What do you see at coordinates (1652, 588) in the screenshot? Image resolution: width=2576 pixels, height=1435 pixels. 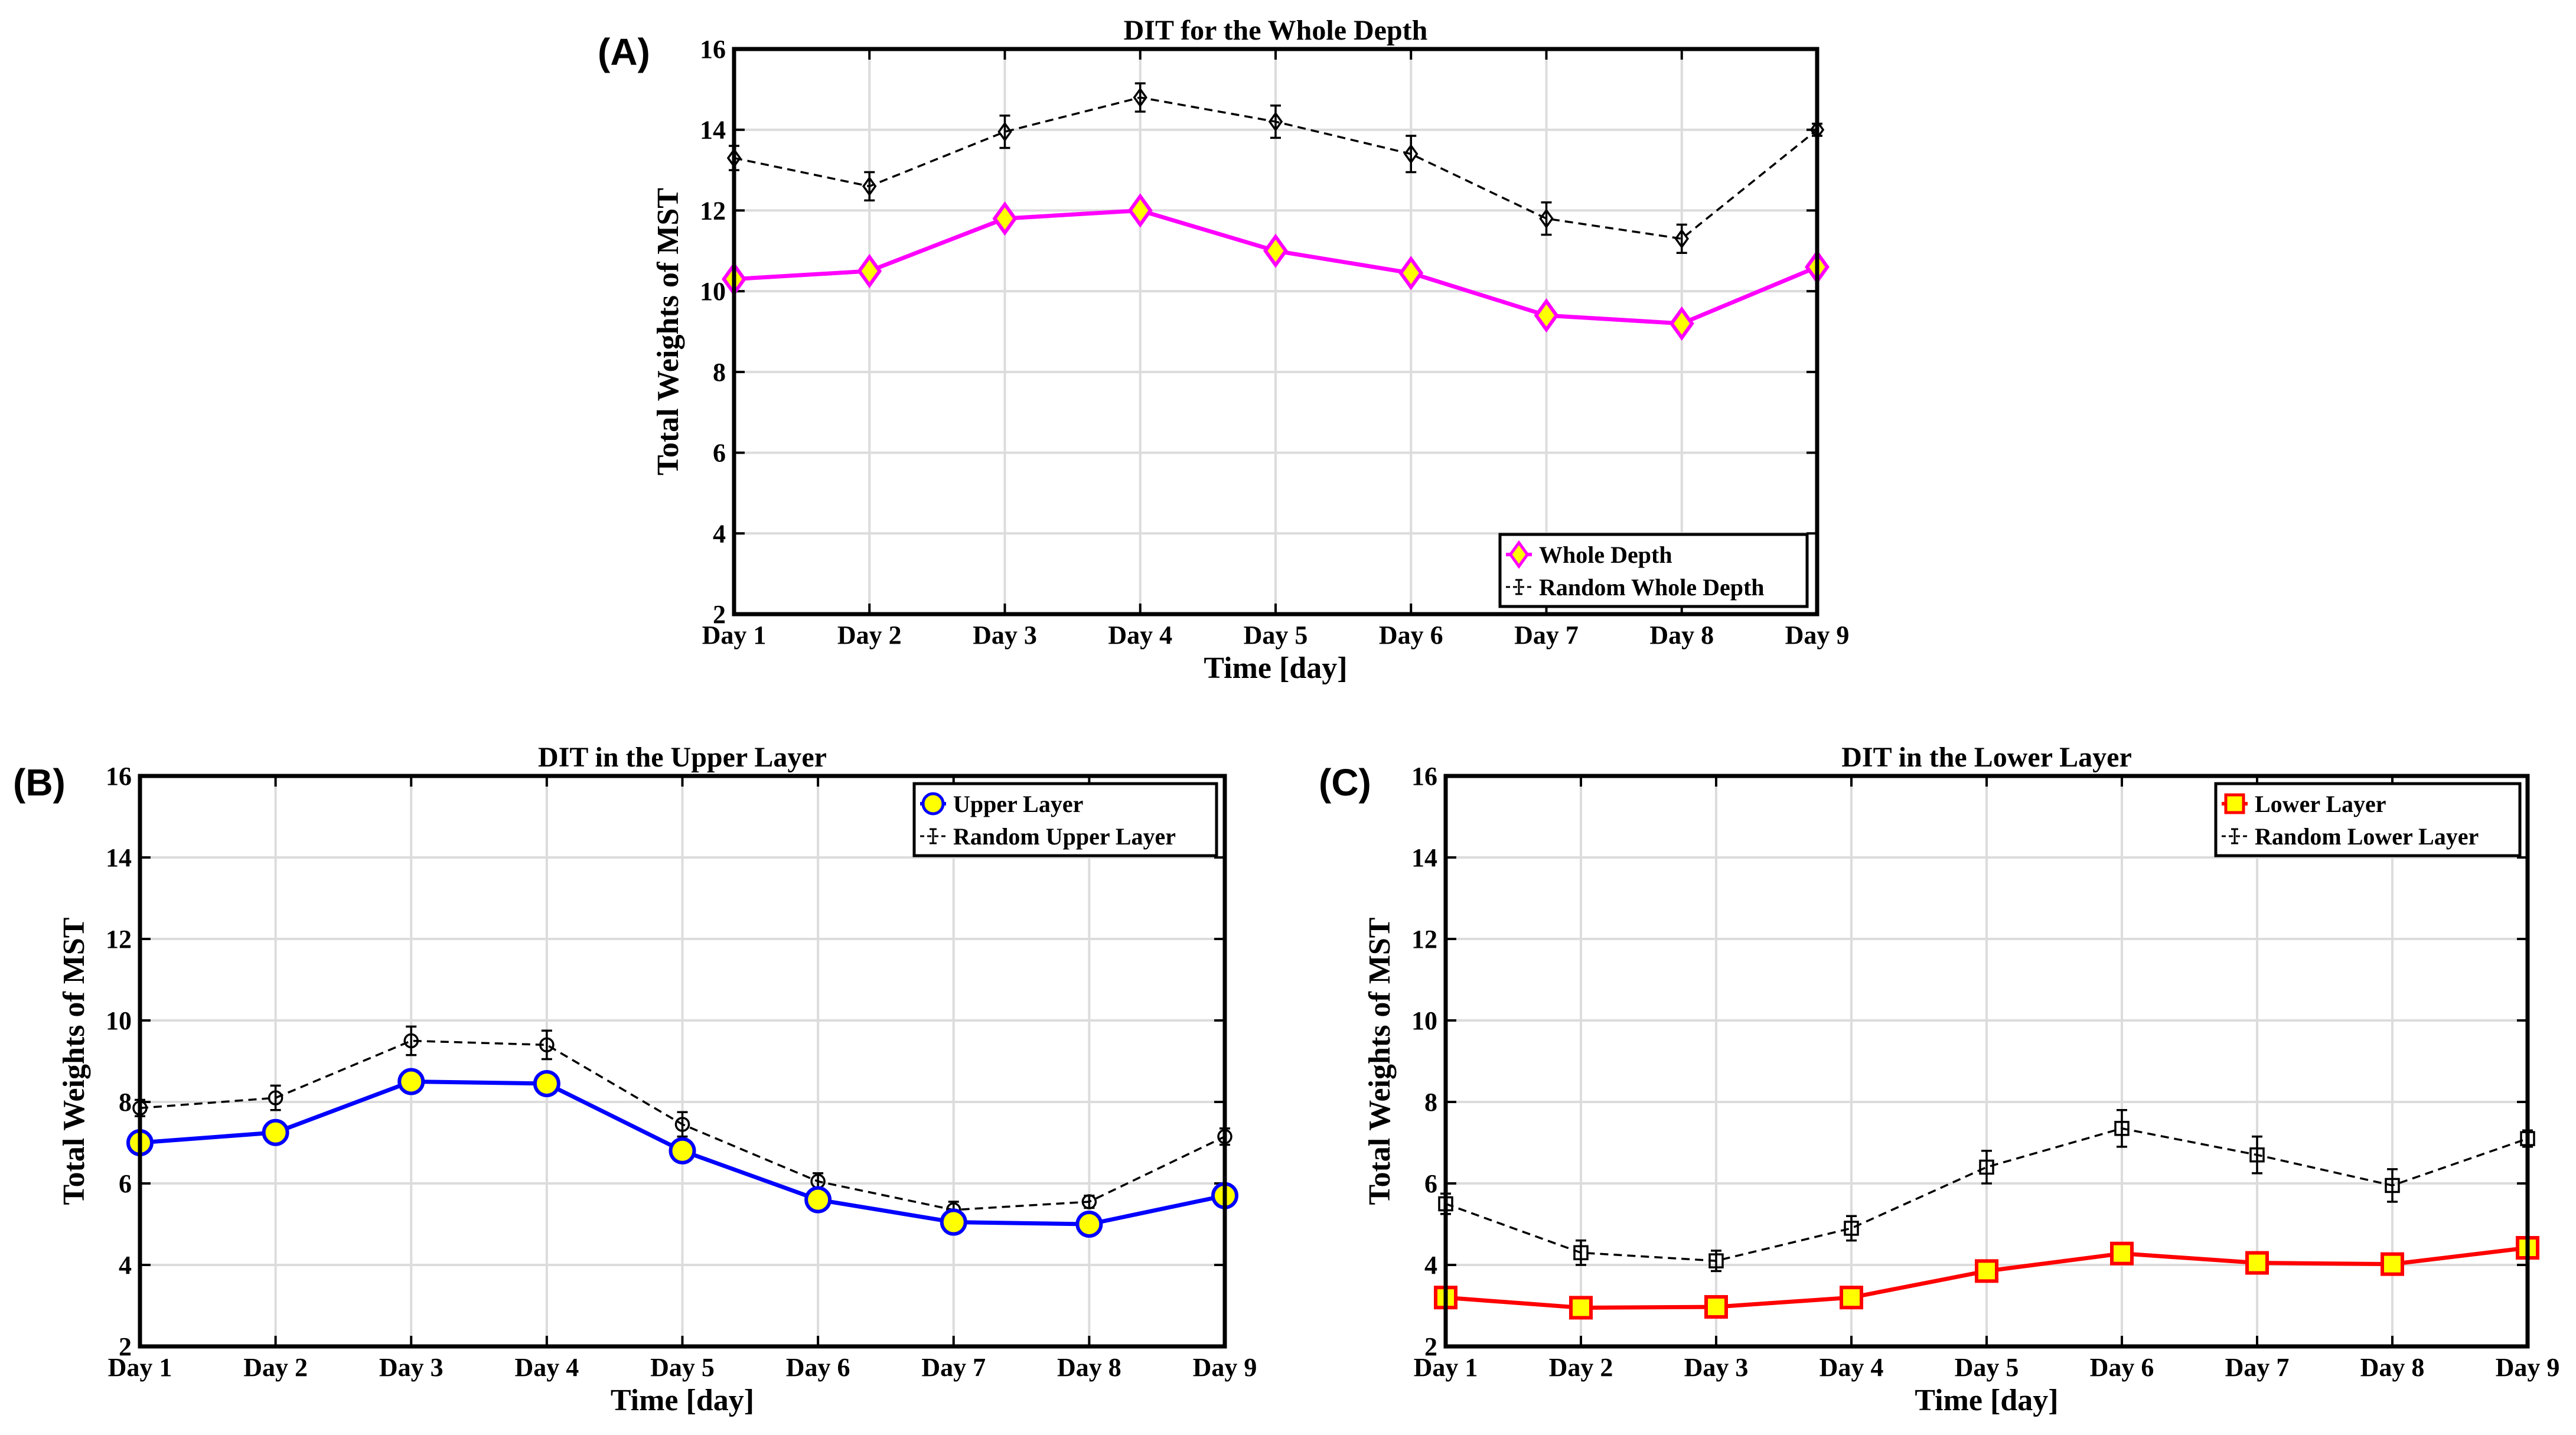 I see `legend-label: Random Whole Depth` at bounding box center [1652, 588].